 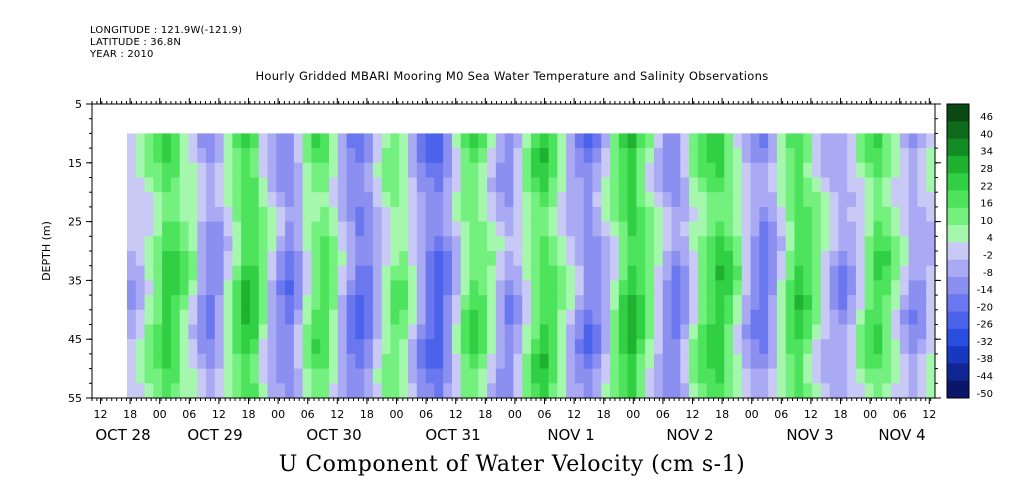 I want to click on y-tick-label: 45, so click(x=75, y=339).